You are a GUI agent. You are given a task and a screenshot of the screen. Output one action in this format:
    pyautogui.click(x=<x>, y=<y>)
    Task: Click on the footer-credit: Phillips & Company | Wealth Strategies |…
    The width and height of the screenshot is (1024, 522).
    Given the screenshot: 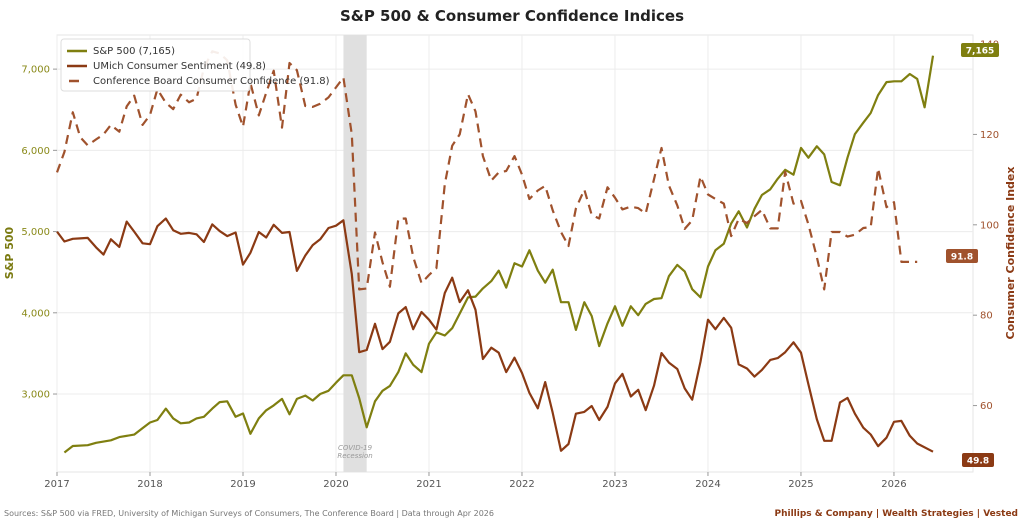 What is the action you would take?
    pyautogui.click(x=896, y=514)
    